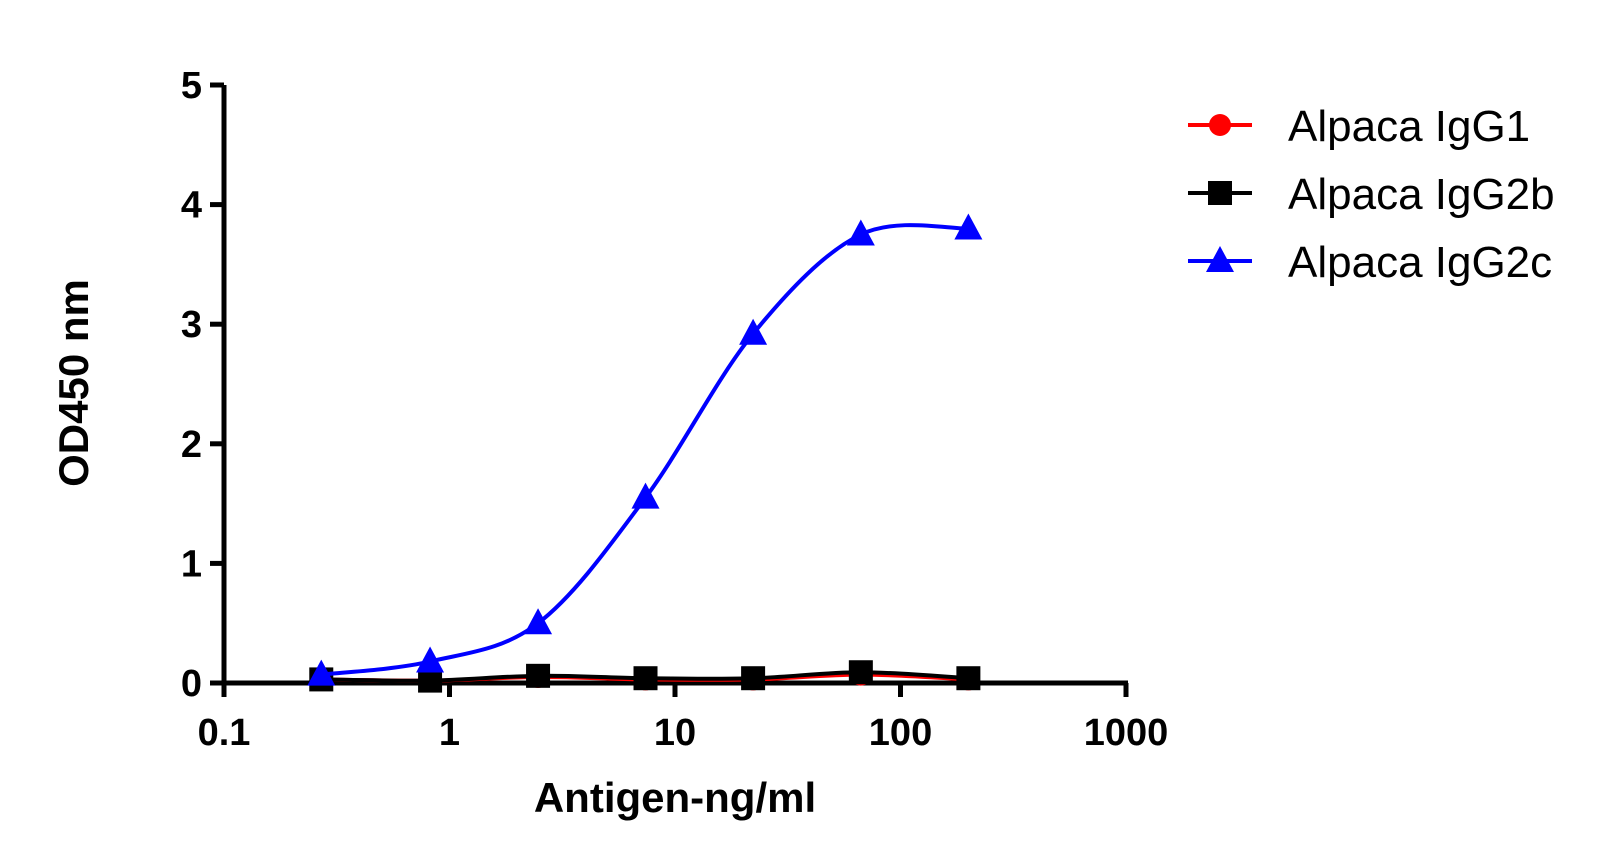 The width and height of the screenshot is (1619, 863). What do you see at coordinates (191, 86) in the screenshot?
I see `y-tick-label: 5` at bounding box center [191, 86].